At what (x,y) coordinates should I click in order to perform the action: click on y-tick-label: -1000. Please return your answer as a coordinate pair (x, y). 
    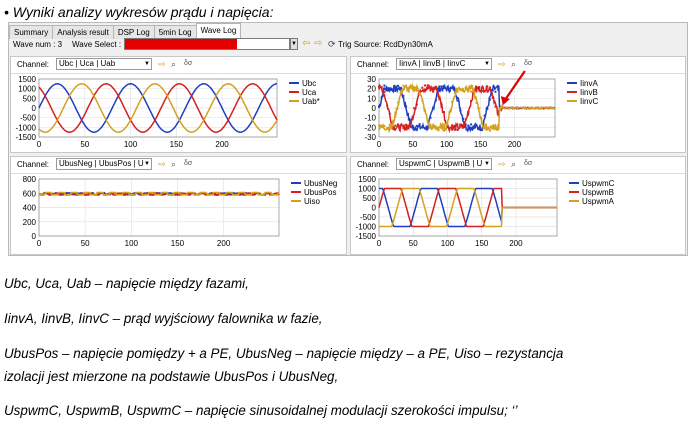
    Looking at the image, I should click on (366, 227).